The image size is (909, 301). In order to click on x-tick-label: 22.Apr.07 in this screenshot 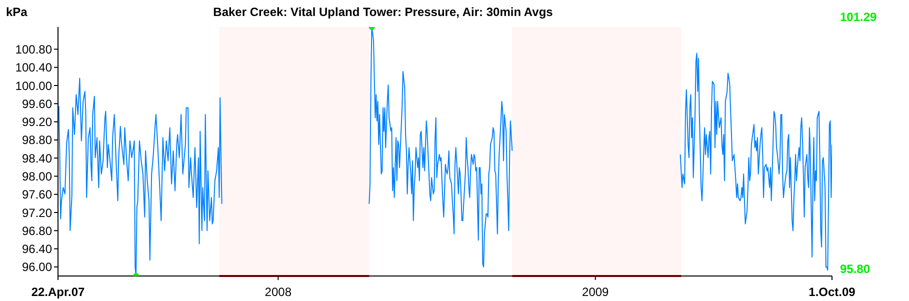, I will do `click(58, 292)`.